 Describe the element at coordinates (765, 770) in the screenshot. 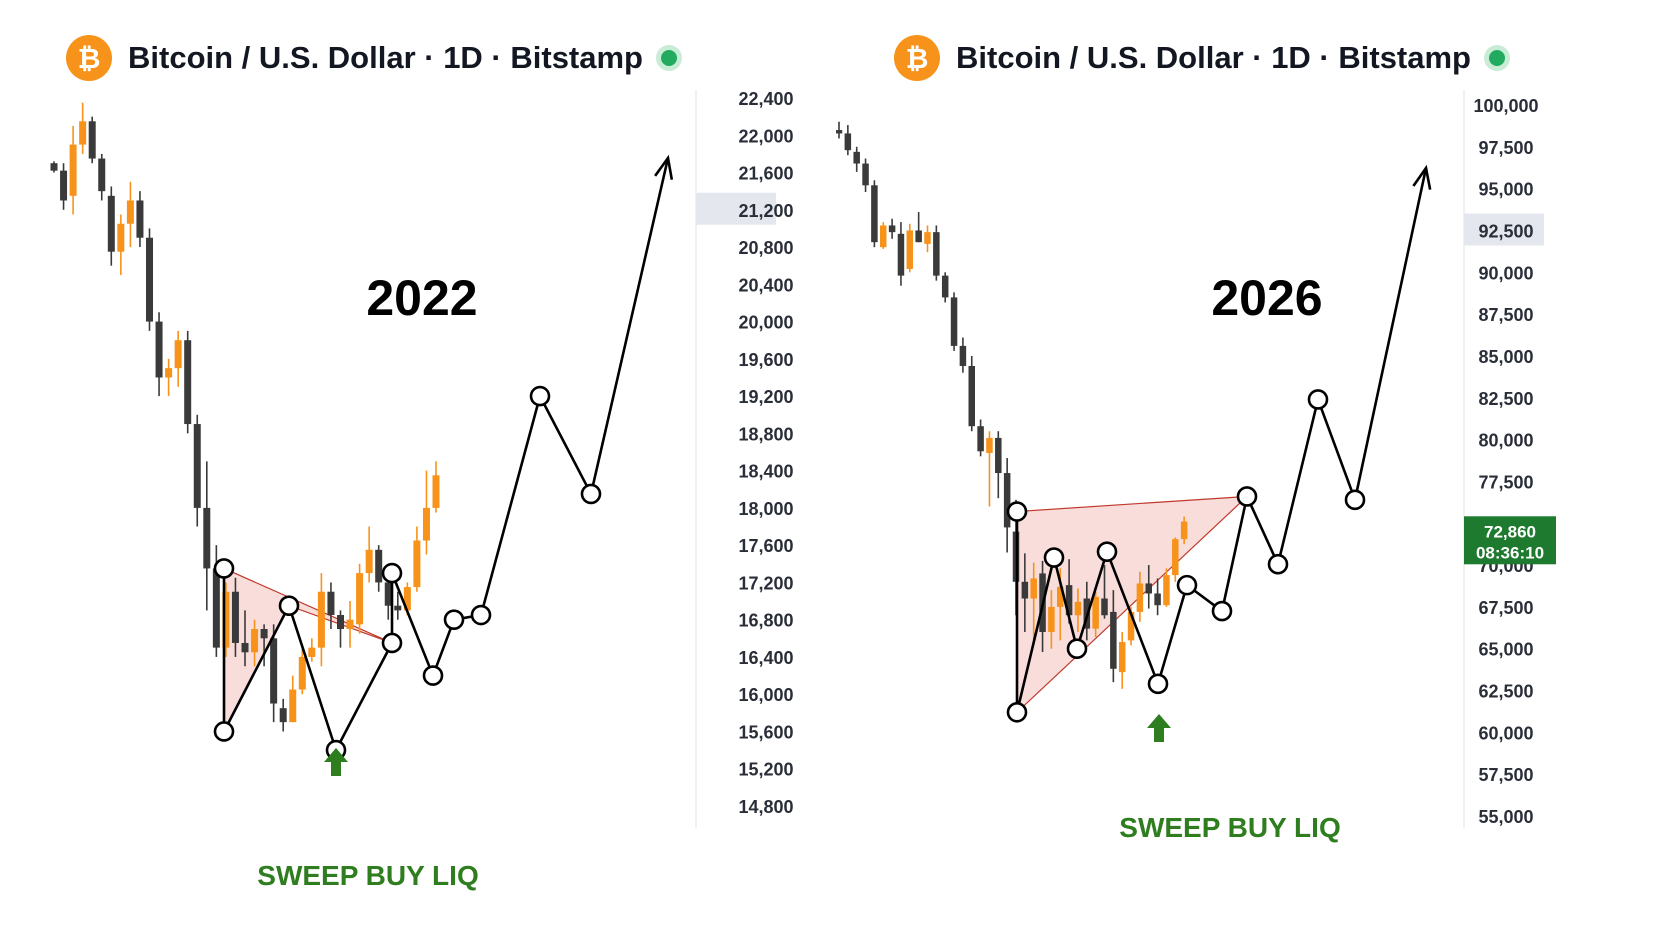

I see `y-tick-label: 15,200` at that location.